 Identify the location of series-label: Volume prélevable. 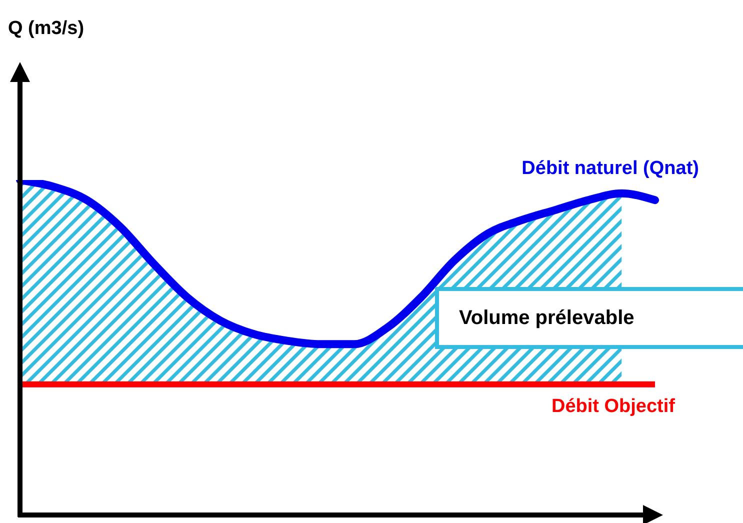
(546, 318).